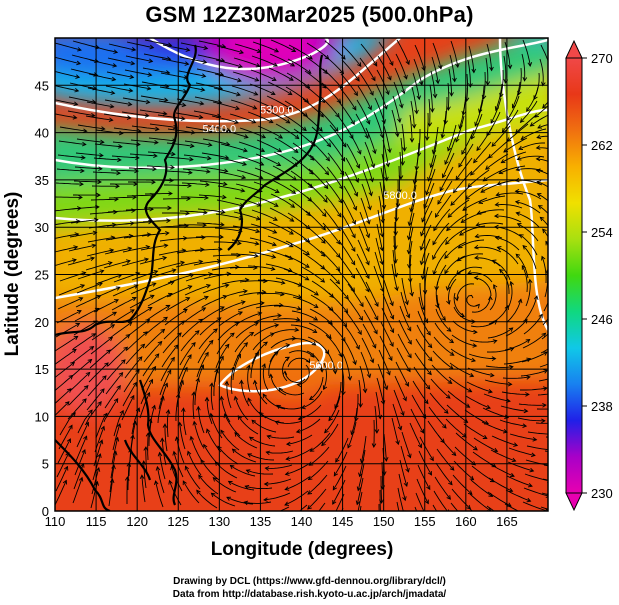 The height and width of the screenshot is (605, 619). I want to click on x-axis-label: Longitude (degrees), so click(302, 549).